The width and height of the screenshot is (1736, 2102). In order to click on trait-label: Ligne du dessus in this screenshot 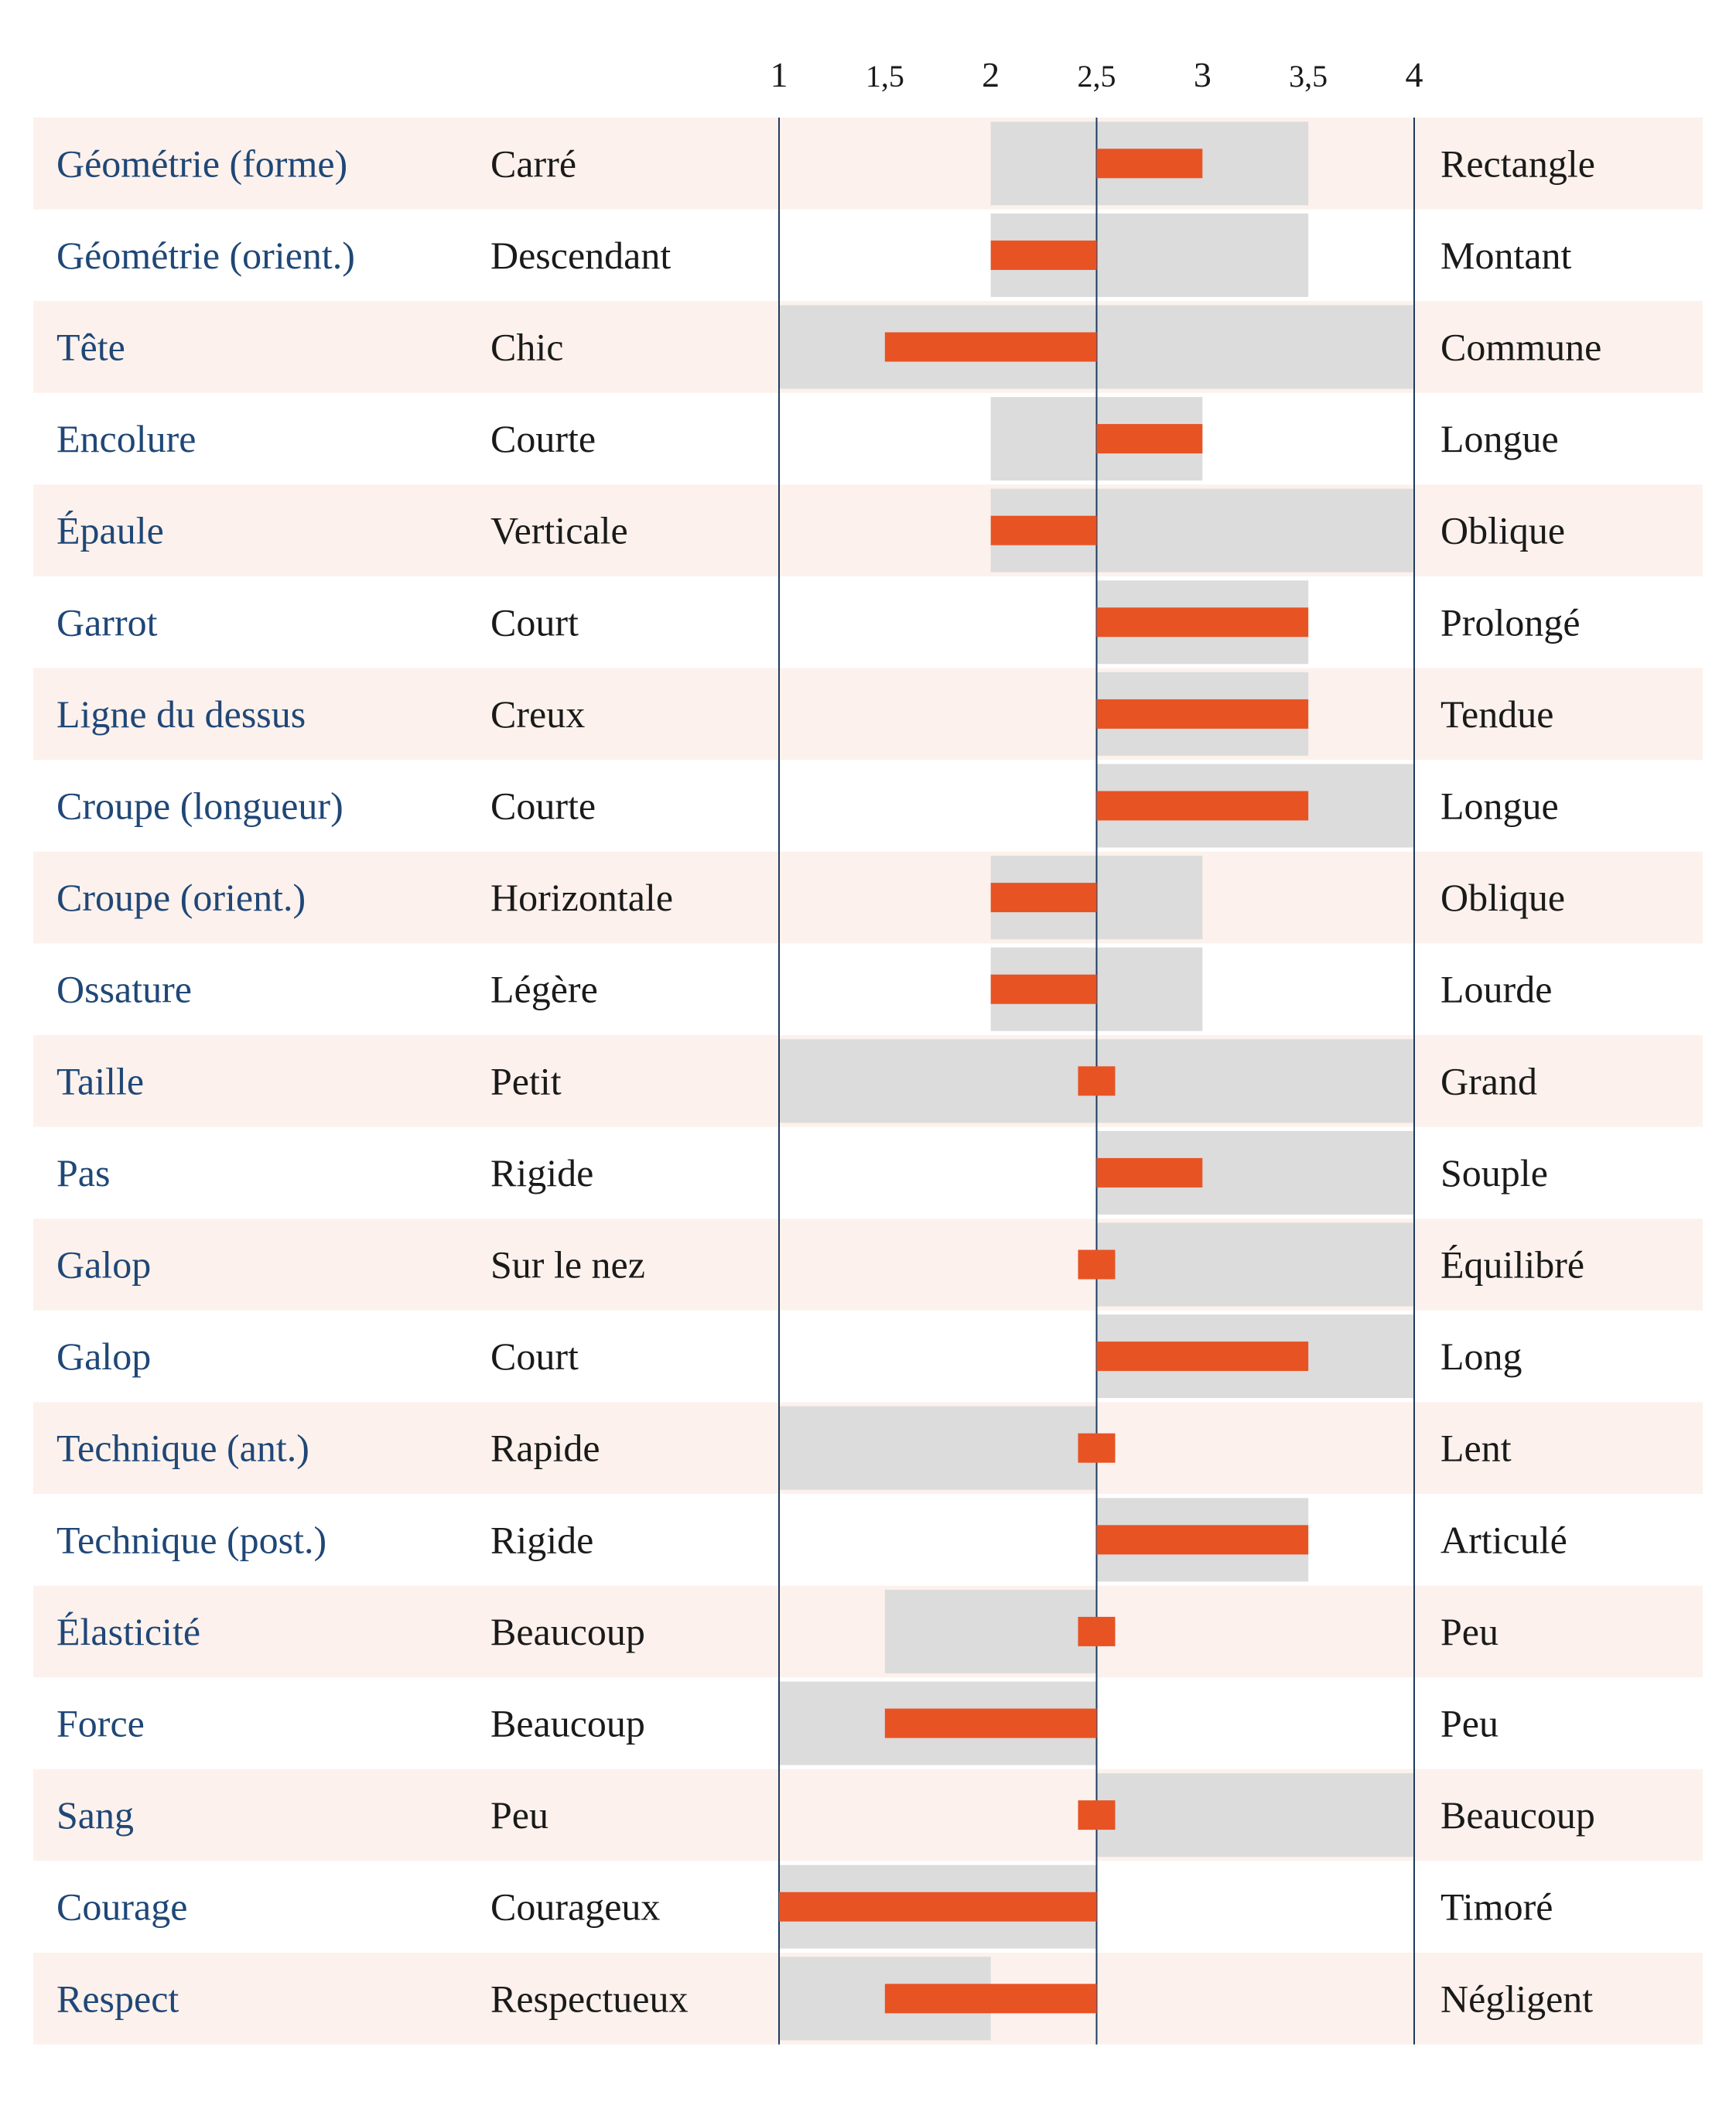, I will do `click(181, 714)`.